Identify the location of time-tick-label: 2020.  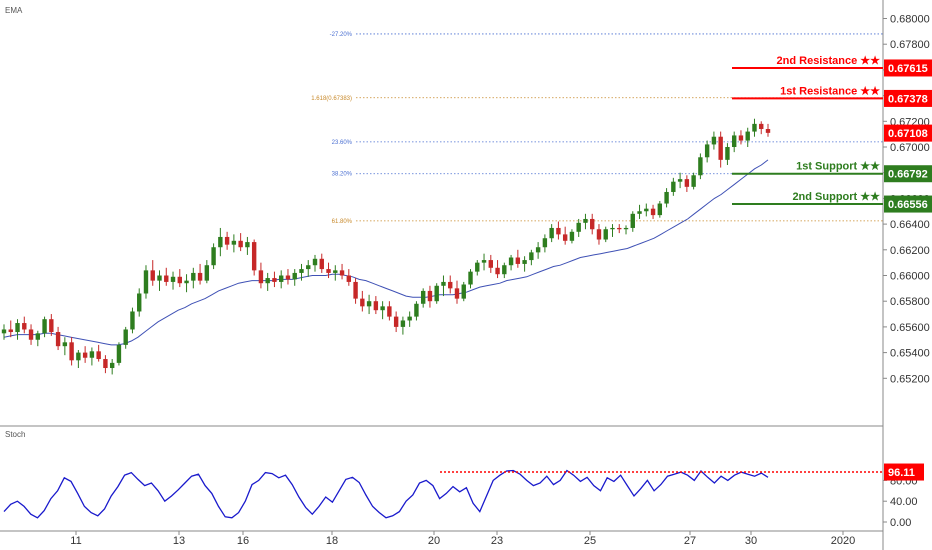
(843, 541).